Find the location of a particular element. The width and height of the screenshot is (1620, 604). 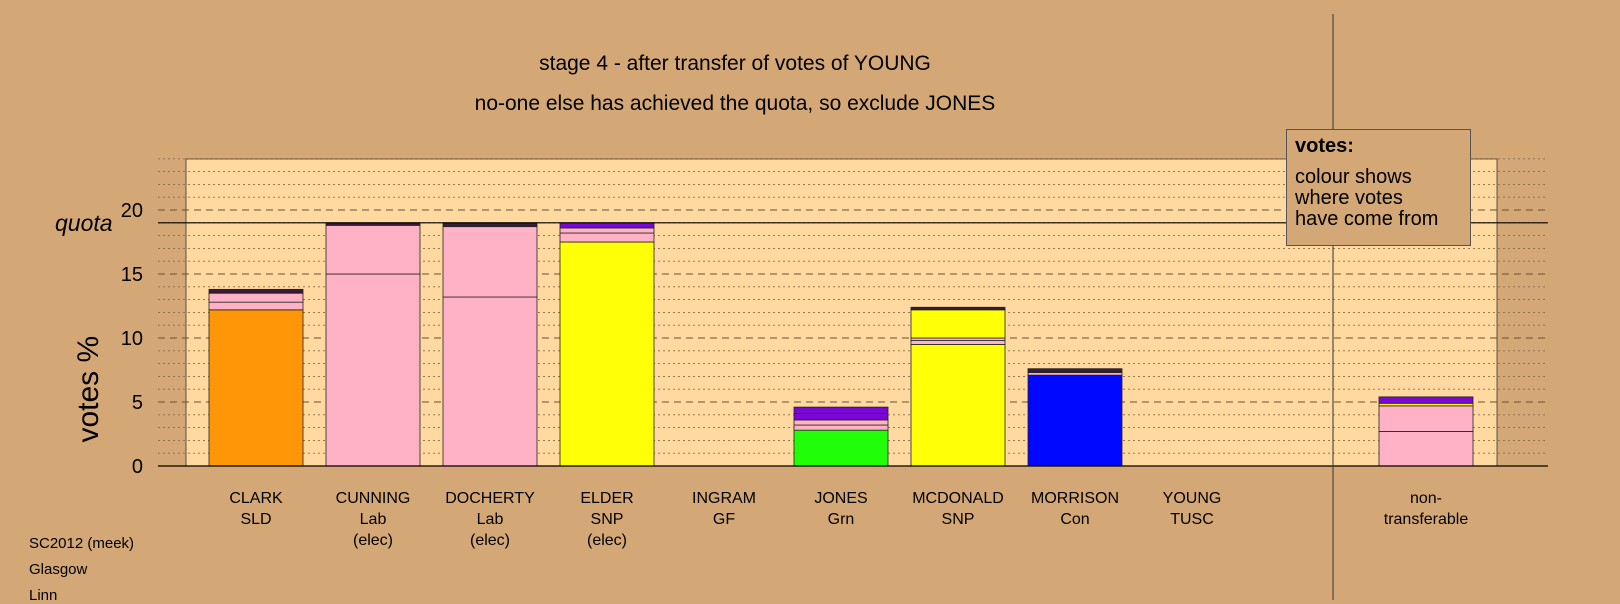

category-label: ELDER SNP (elec) is located at coordinates (607, 519).